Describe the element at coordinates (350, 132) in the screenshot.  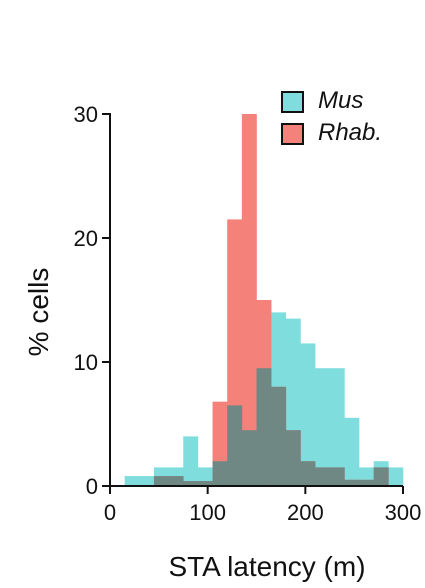
I see `legend-label-rhab: Rhab.` at that location.